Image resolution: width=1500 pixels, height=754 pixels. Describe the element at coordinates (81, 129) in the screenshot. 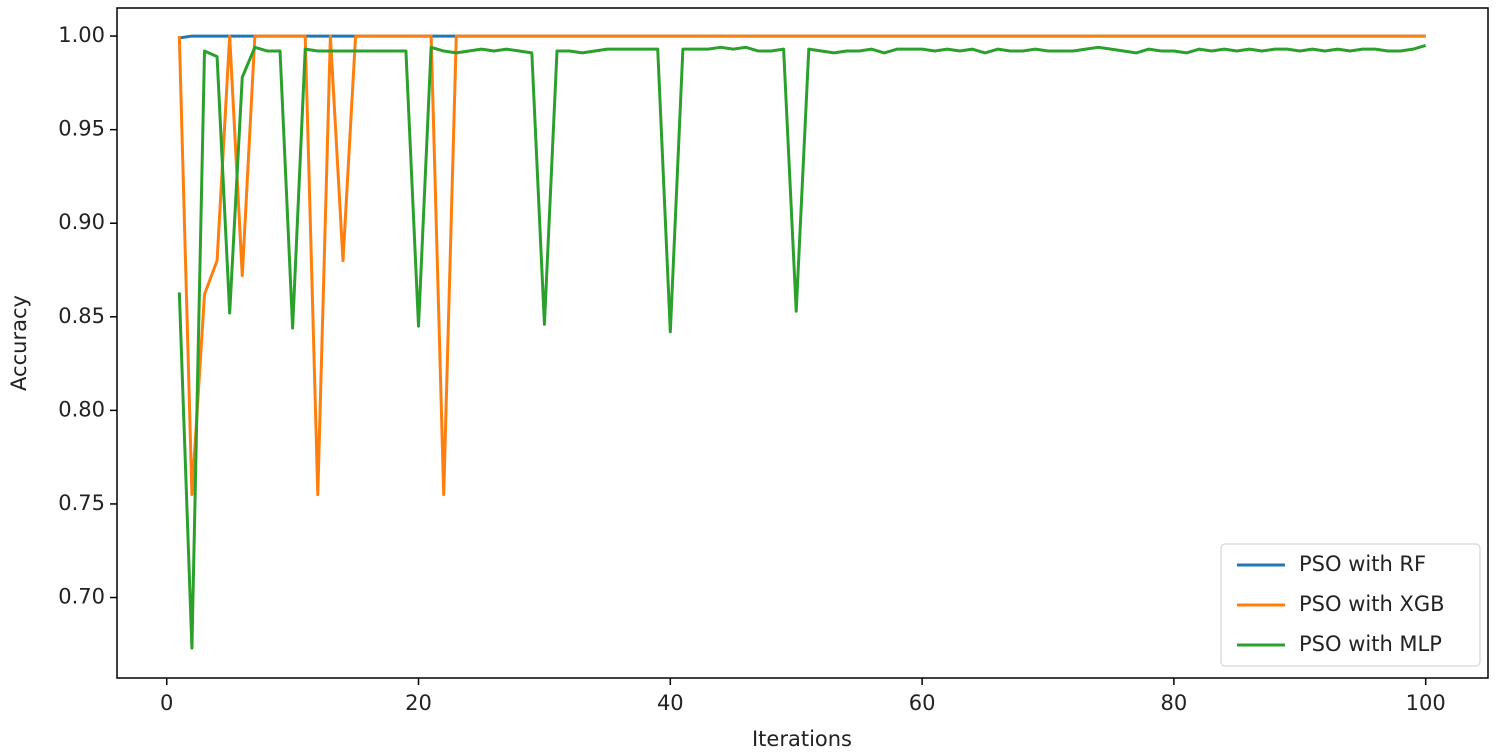

I see `y-tick-label: 0.95` at that location.